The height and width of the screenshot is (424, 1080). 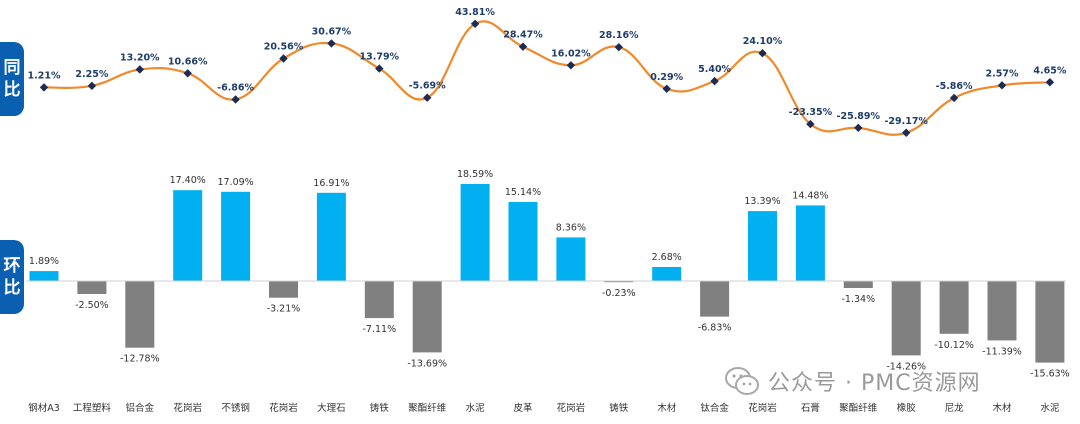 What do you see at coordinates (667, 257) in the screenshot?
I see `mom-value-label: 2.68%` at bounding box center [667, 257].